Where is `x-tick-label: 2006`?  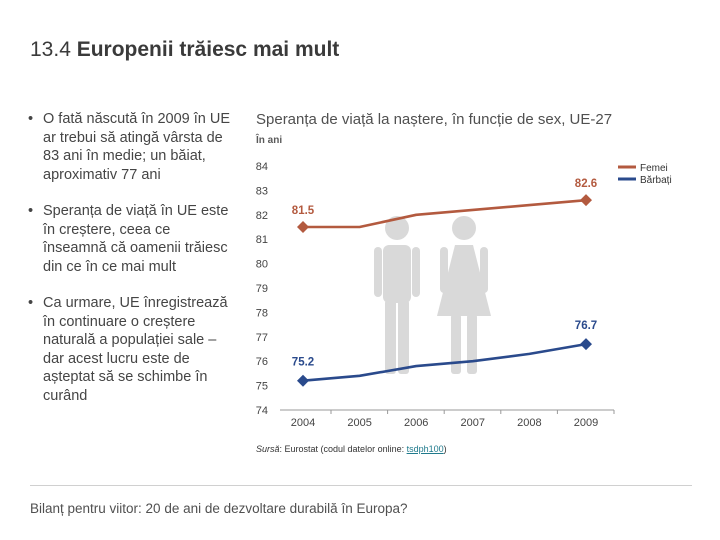 x-tick-label: 2006 is located at coordinates (416, 423).